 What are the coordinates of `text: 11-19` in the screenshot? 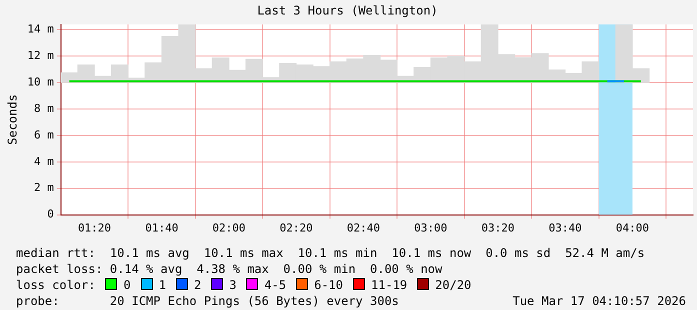 It's located at (389, 285).